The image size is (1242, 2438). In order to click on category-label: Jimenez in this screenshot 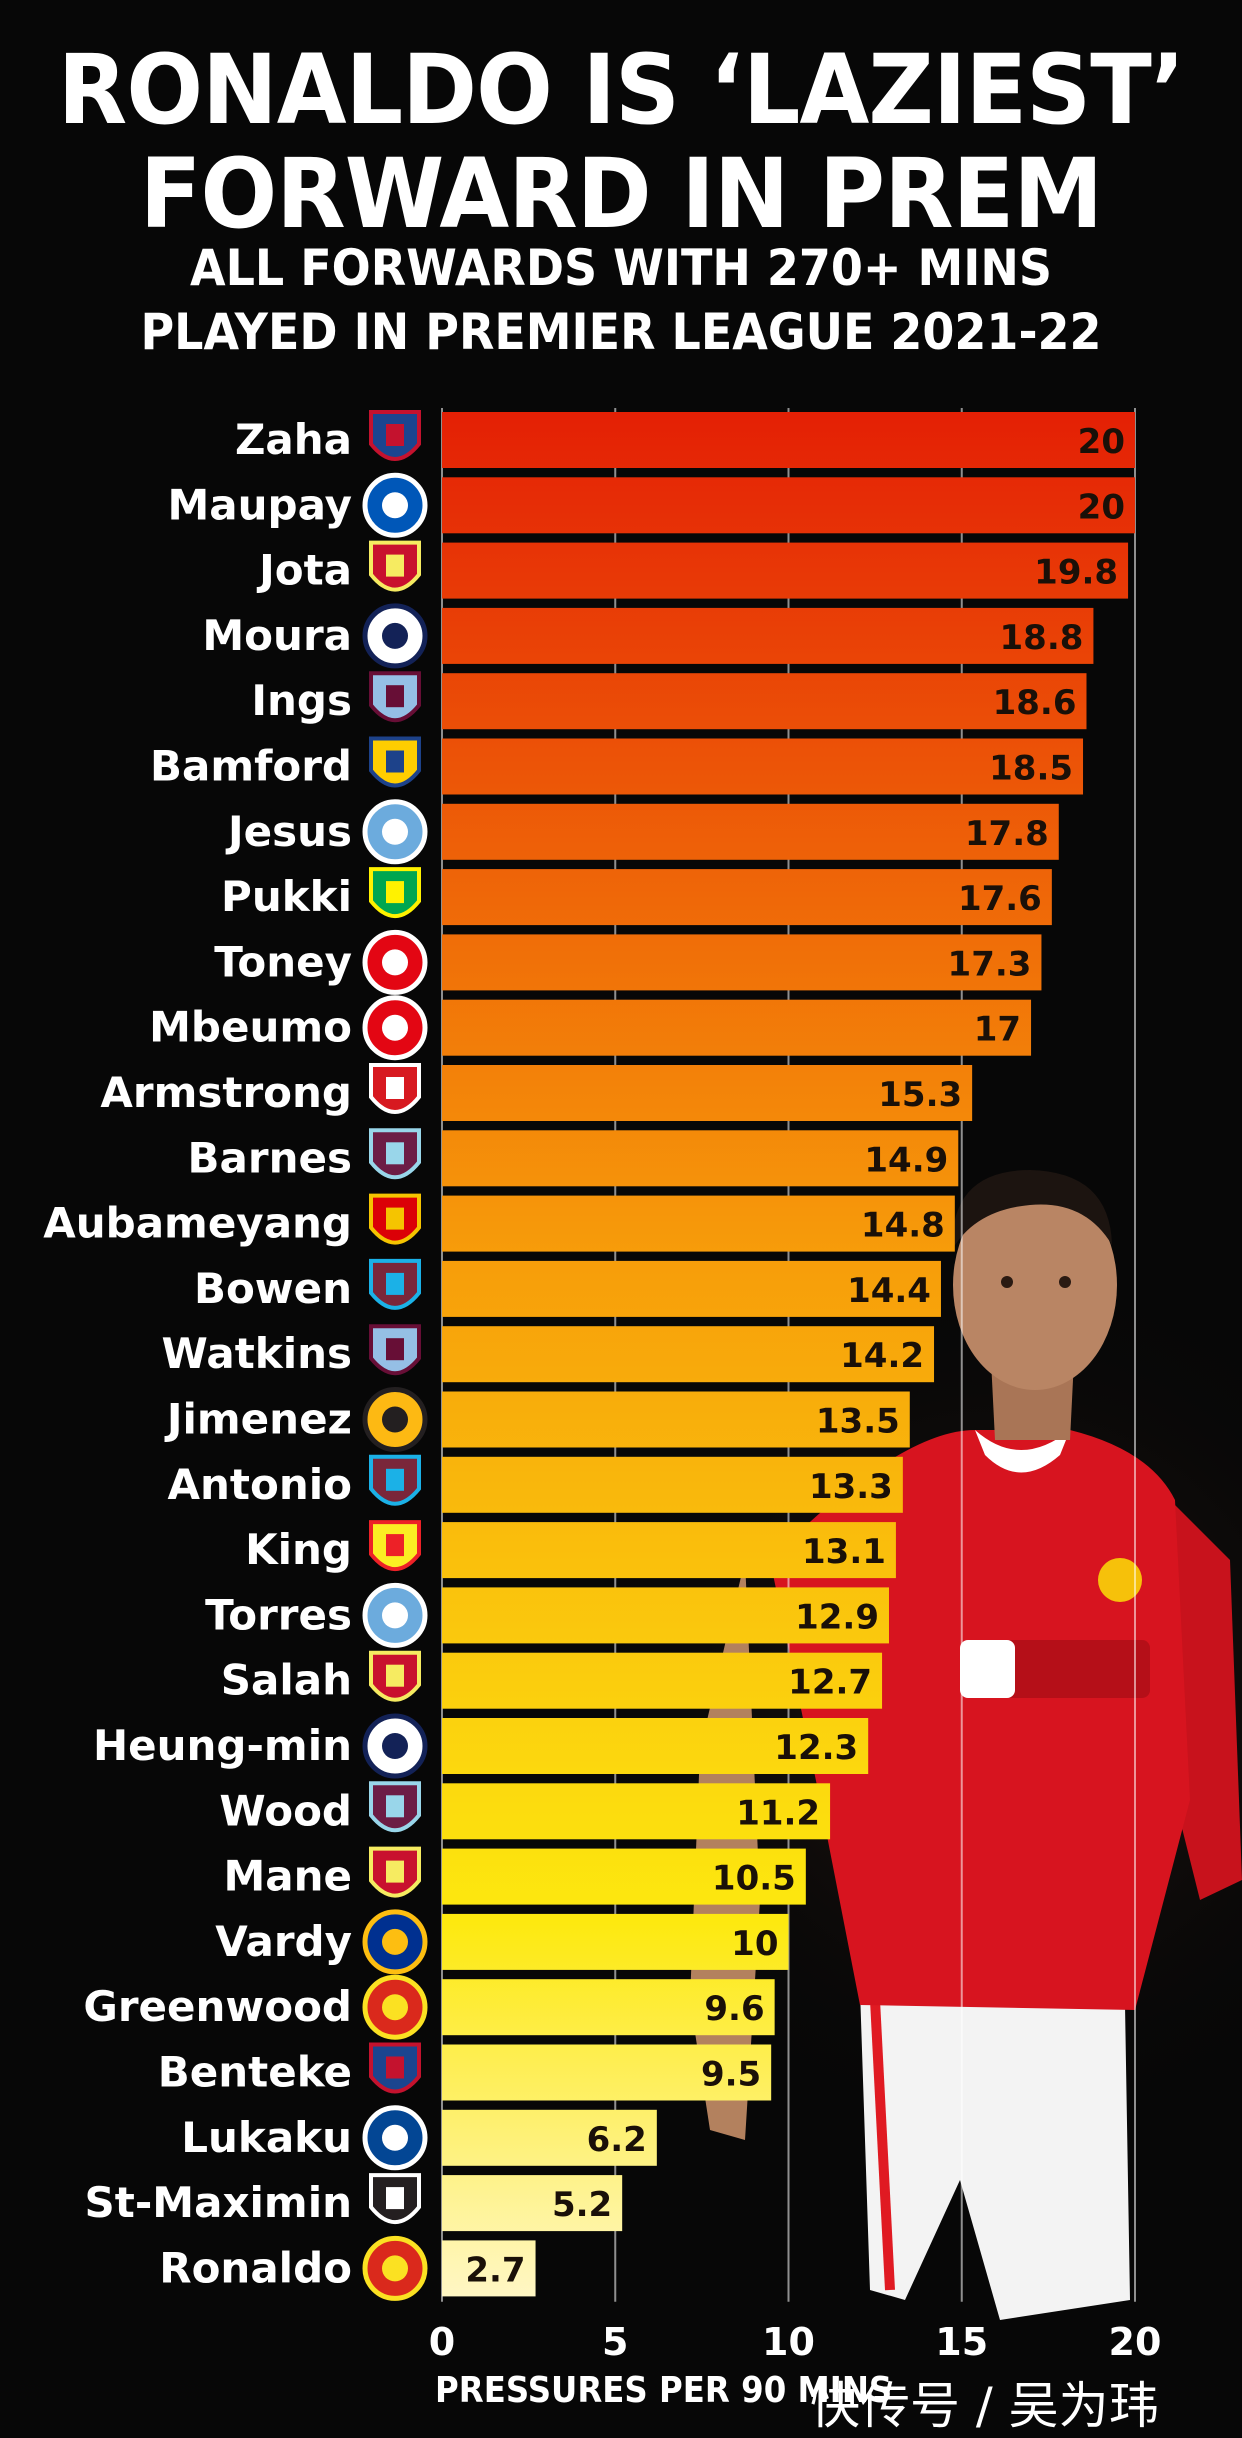, I will do `click(258, 1419)`.